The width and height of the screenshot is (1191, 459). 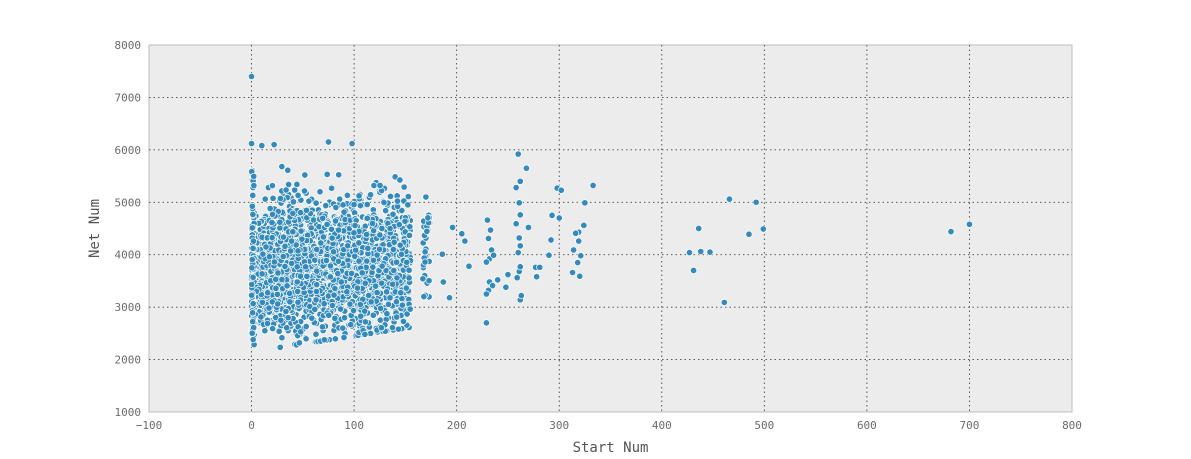 What do you see at coordinates (128, 360) in the screenshot?
I see `y-tick-label: 2000` at bounding box center [128, 360].